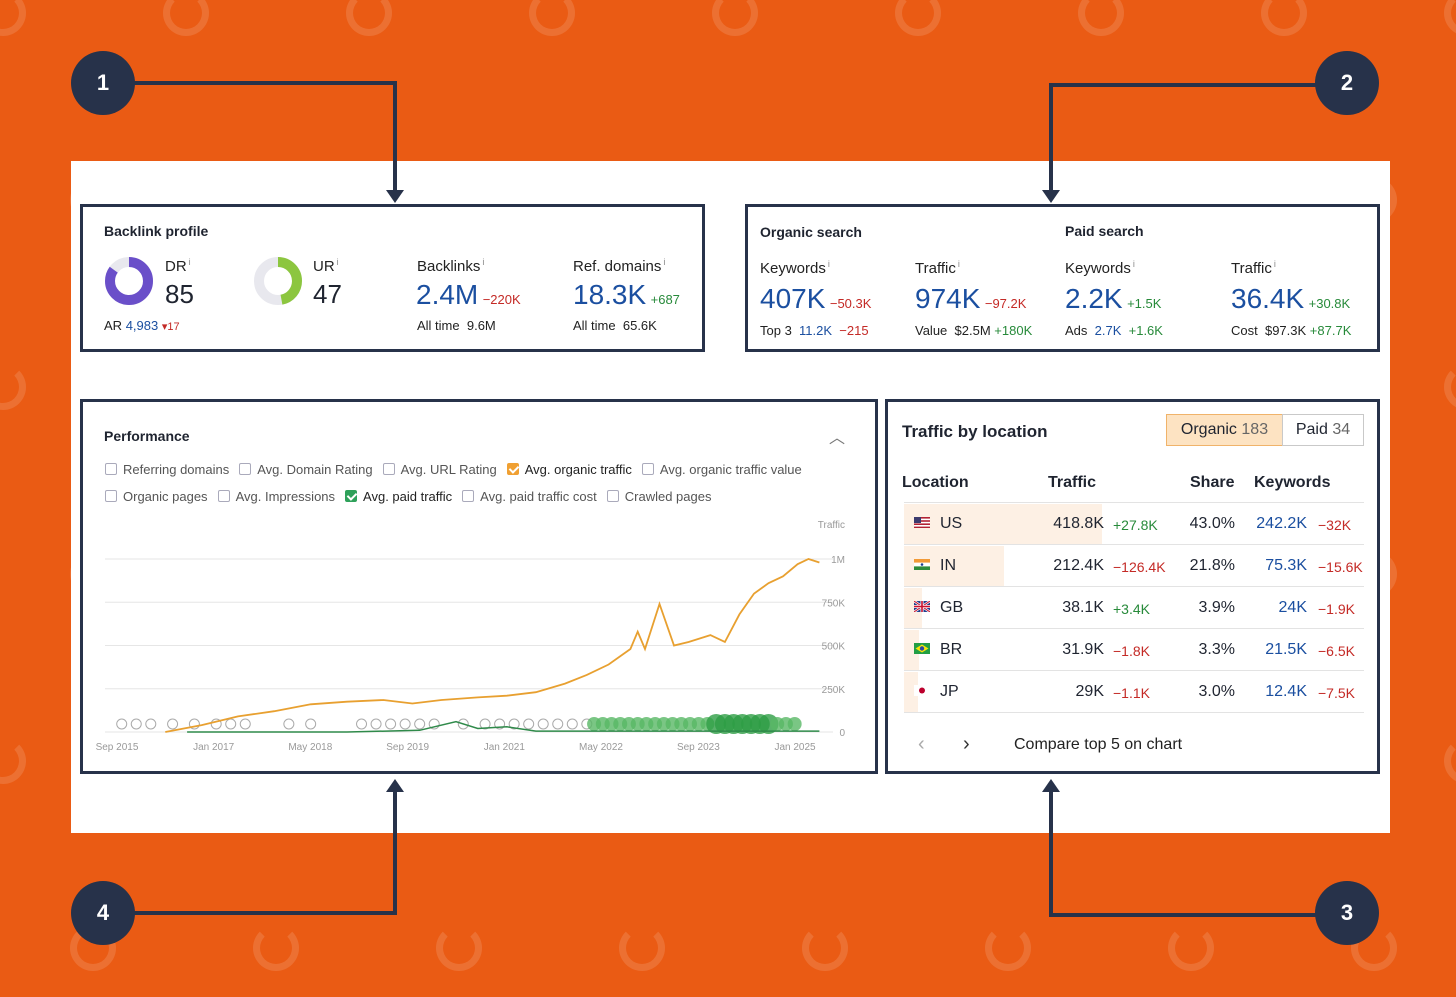 This screenshot has width=1456, height=997. What do you see at coordinates (1212, 482) in the screenshot?
I see `column-header-share: Share` at bounding box center [1212, 482].